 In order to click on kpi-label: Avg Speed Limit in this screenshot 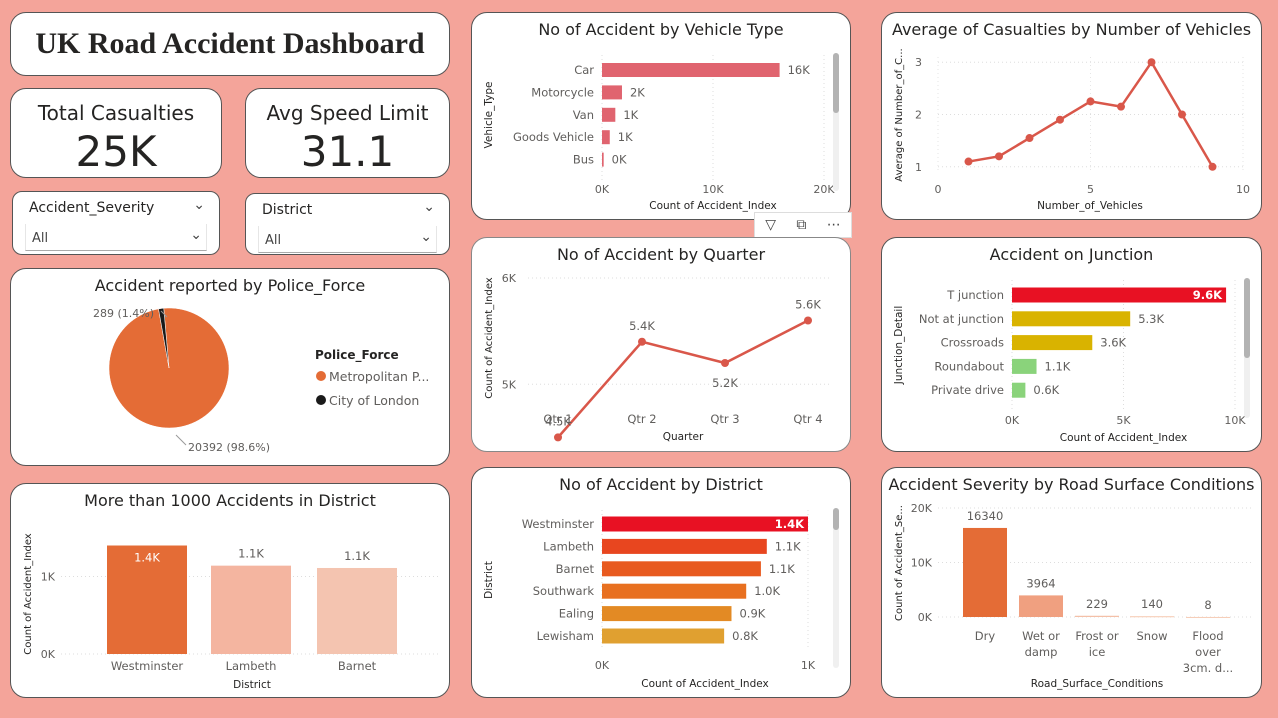, I will do `click(347, 113)`.